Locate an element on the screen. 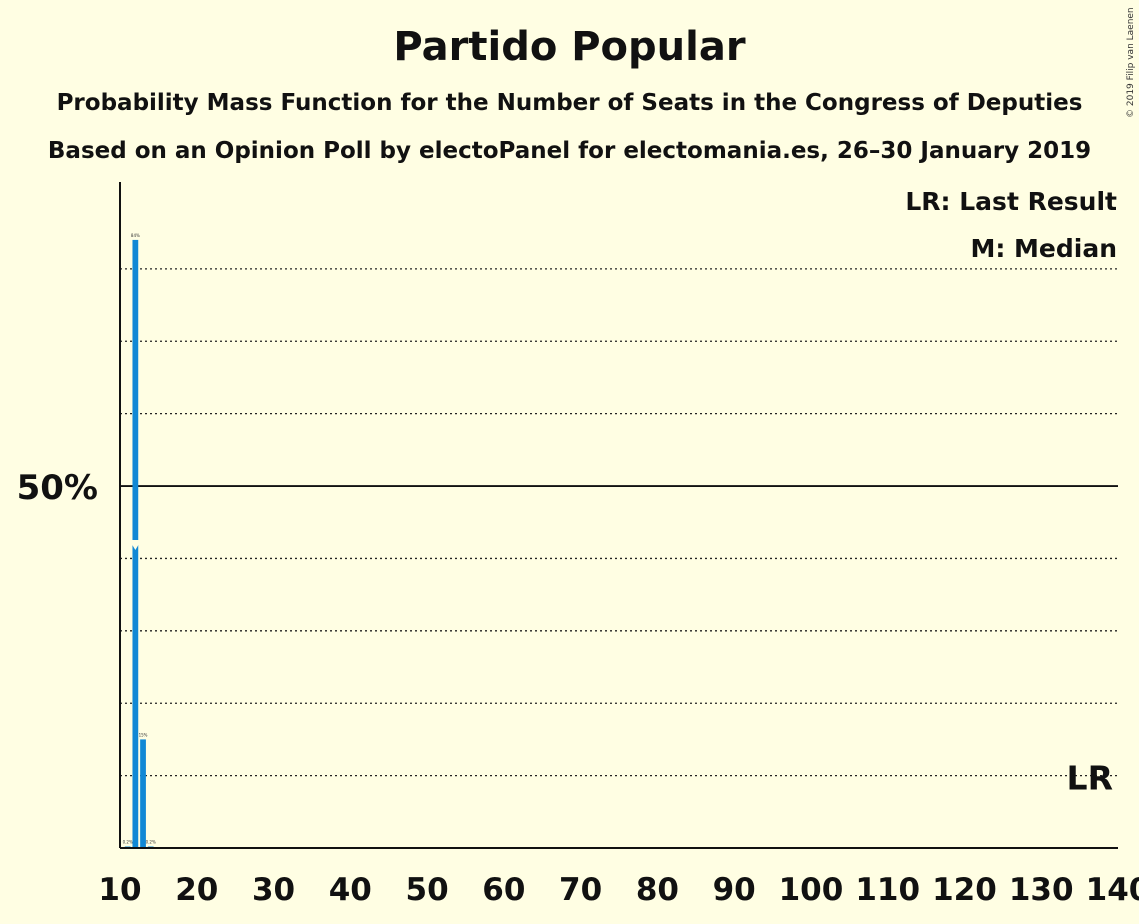  x-tick-label-60: 60 is located at coordinates (503, 890).